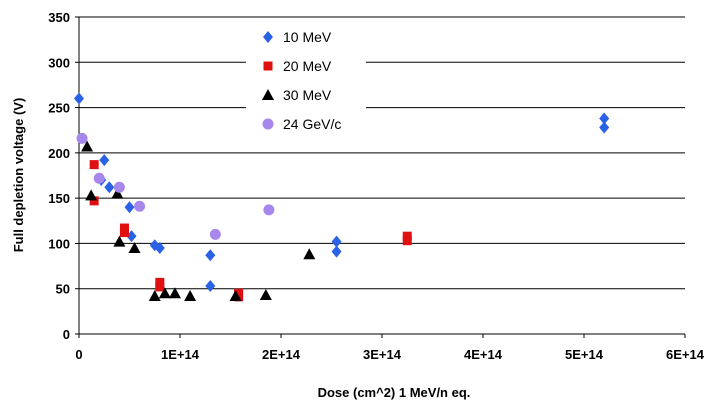 The image size is (715, 404). I want to click on x-tick-label: 2E+14, so click(281, 354).